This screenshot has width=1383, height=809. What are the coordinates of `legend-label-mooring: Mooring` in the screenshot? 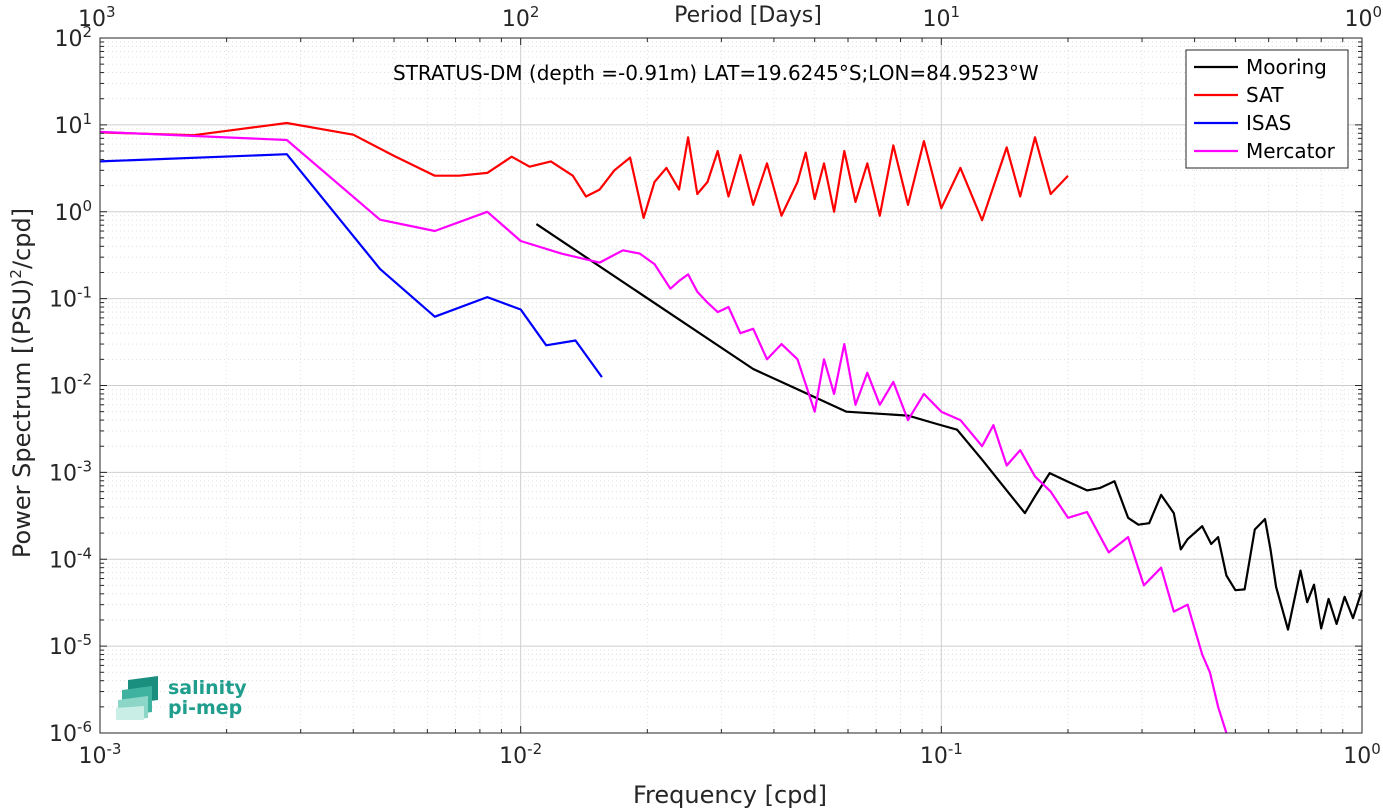 It's located at (1286, 67).